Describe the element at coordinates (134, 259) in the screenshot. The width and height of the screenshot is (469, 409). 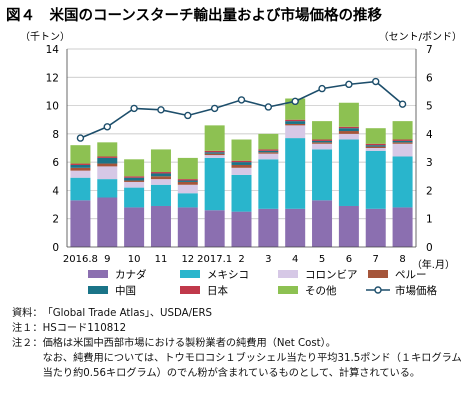
I see `x-tick-label: 10` at that location.